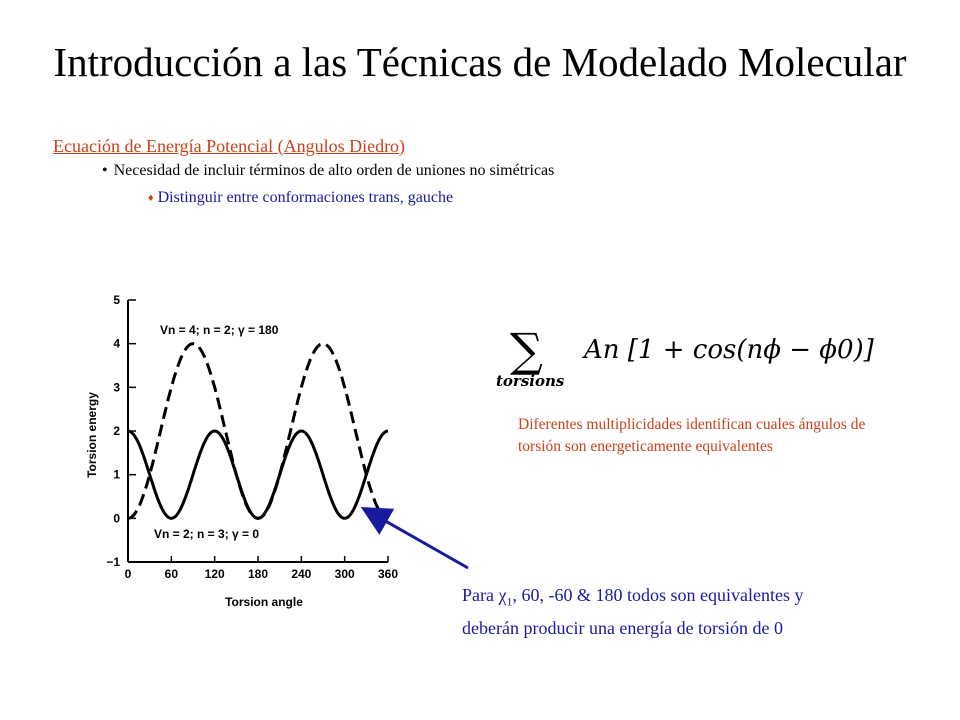  Describe the element at coordinates (728, 350) in the screenshot. I see `summation-expression: An [1 + cos(nϕ − ϕ0)]` at that location.